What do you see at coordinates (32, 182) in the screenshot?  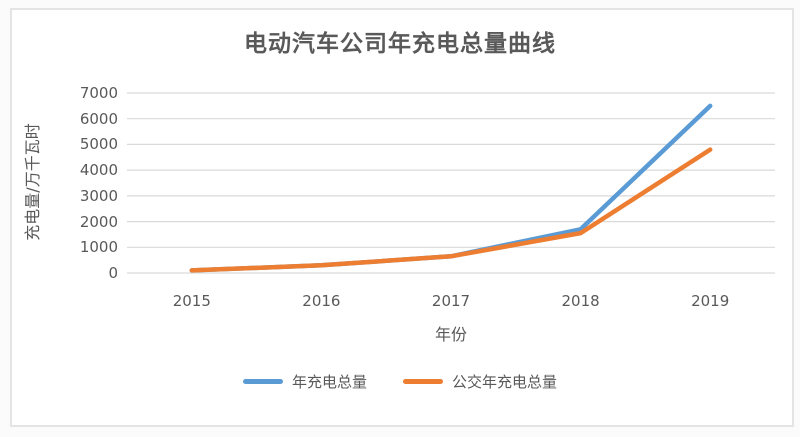 I see `y-axis-title: 充电量/万千瓦时` at bounding box center [32, 182].